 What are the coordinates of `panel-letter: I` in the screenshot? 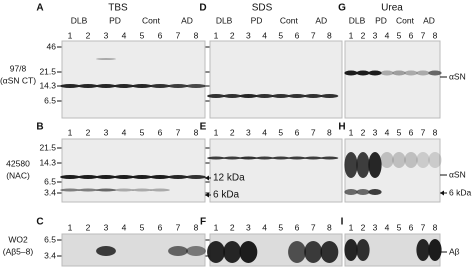 It's located at (342, 222).